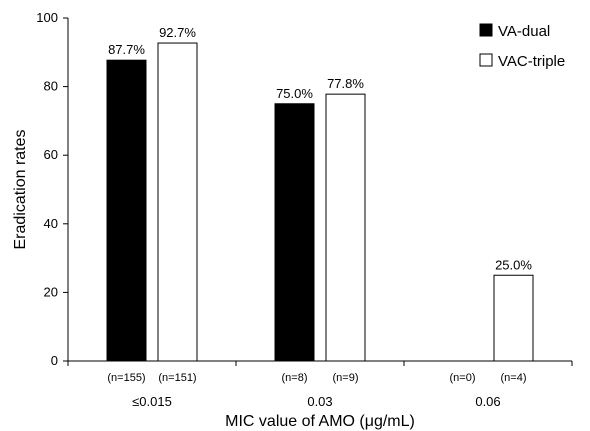 The width and height of the screenshot is (590, 431). I want to click on sample-size-label: (n=4), so click(514, 378).